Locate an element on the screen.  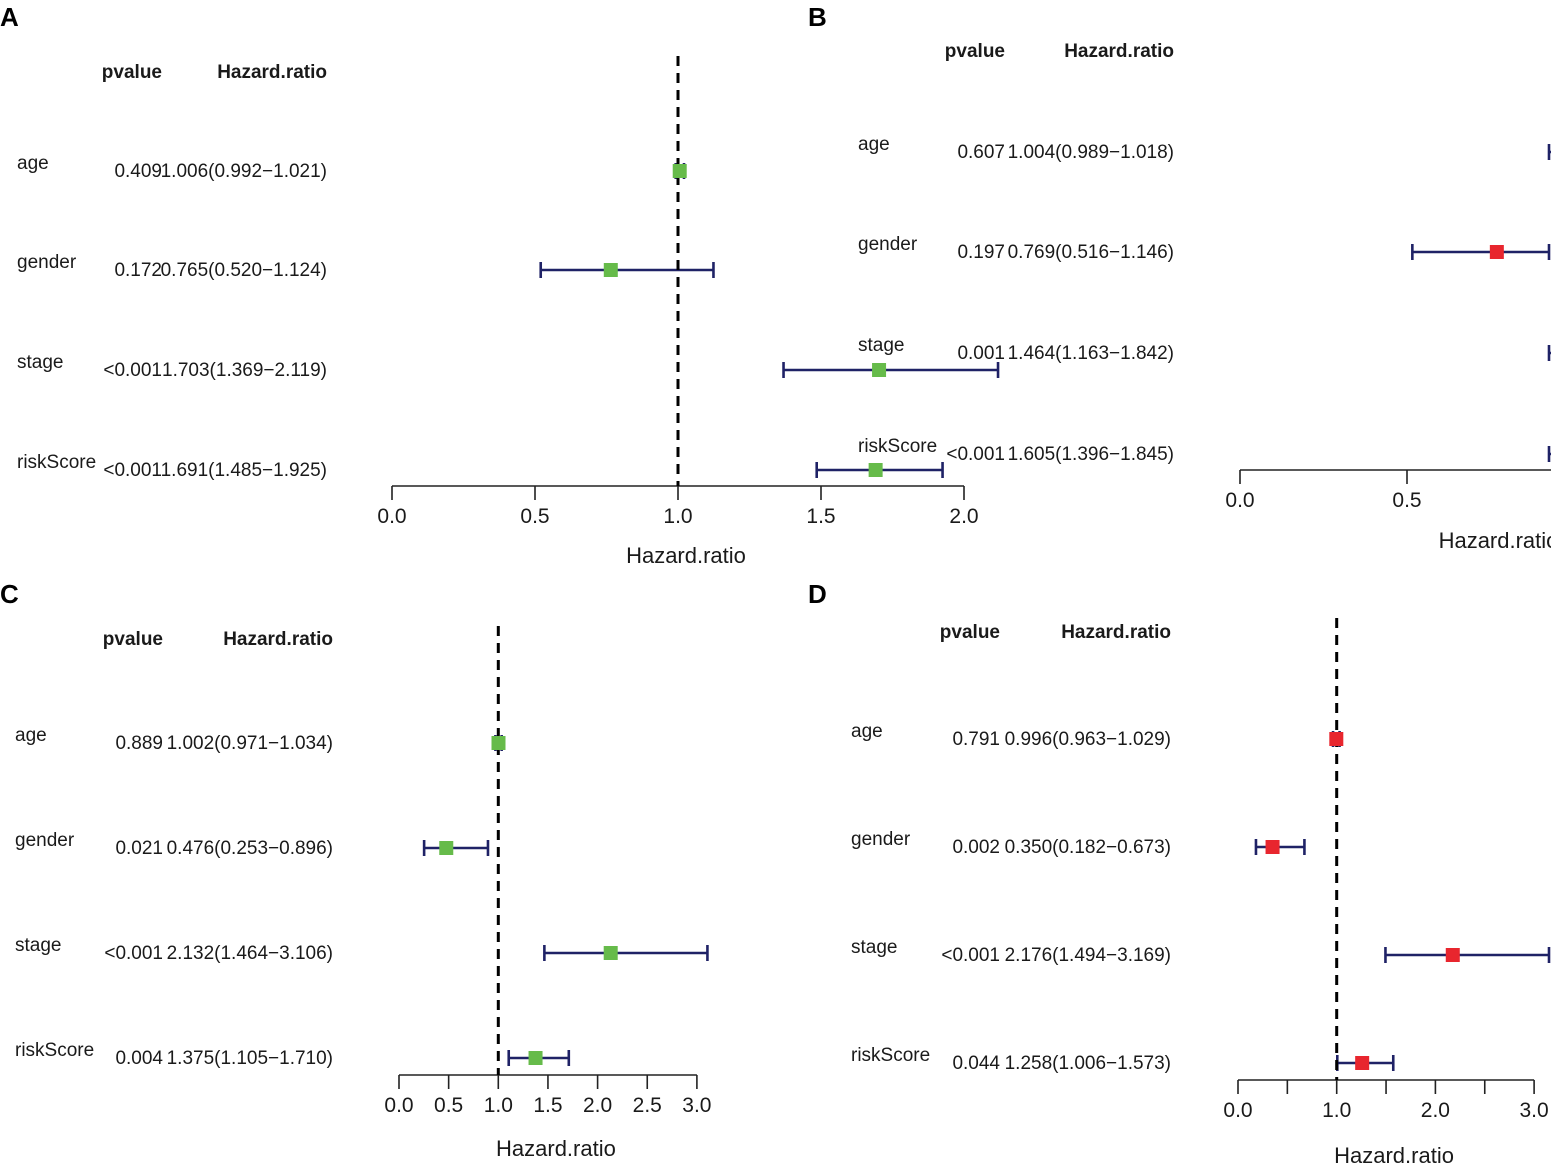
row-riskscore: riskScore <0.001 1.605(1.396−1.845) is located at coordinates (1204, 450).